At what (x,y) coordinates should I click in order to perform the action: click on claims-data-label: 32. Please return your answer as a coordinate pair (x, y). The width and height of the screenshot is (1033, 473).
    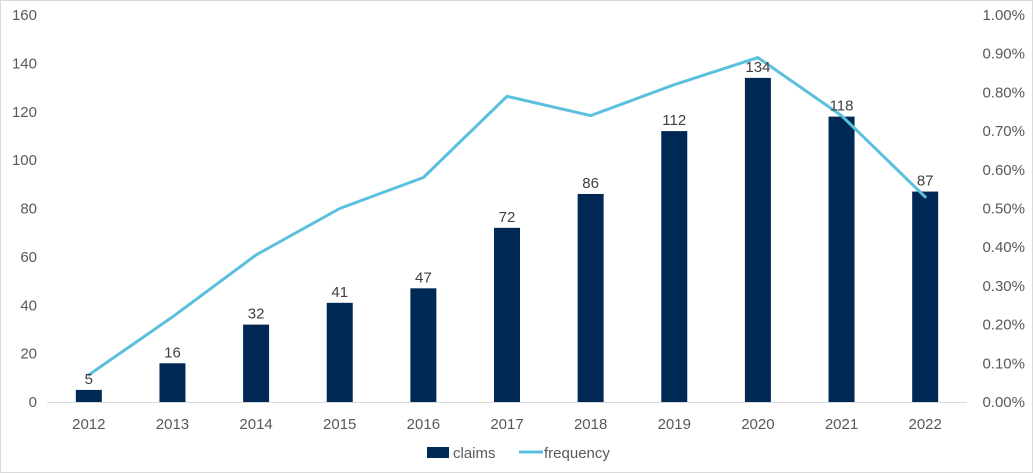
    Looking at the image, I should click on (256, 314).